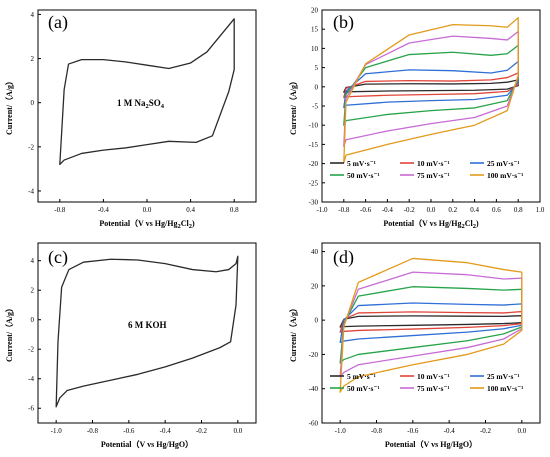  Describe the element at coordinates (343, 257) in the screenshot. I see `panel-label: (d)` at that location.